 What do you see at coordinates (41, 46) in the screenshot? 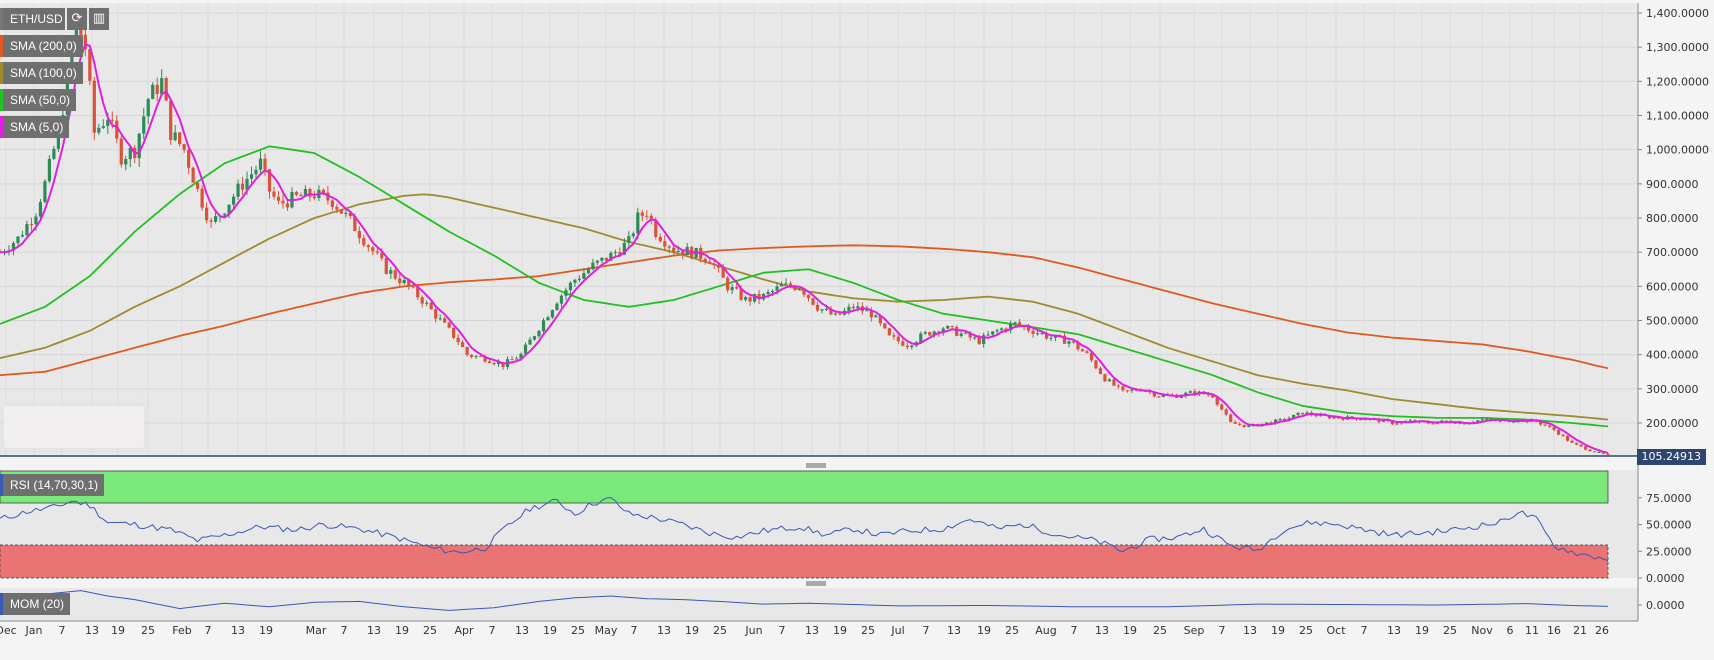
I see `indicator-sma200: SMA (200,0)` at bounding box center [41, 46].